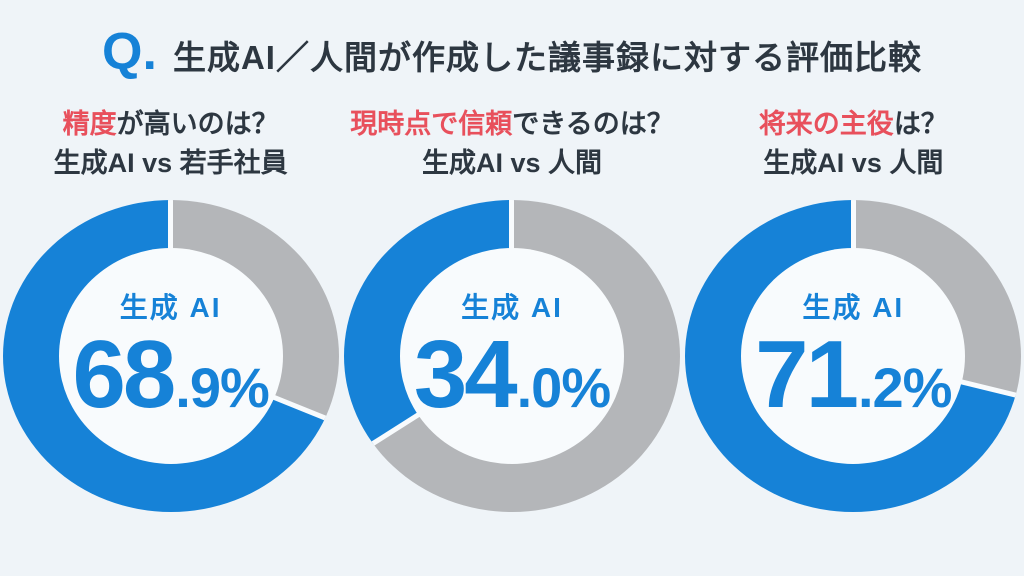  I want to click on chart-question: 現時点で信頼できるのは？, so click(511, 124).